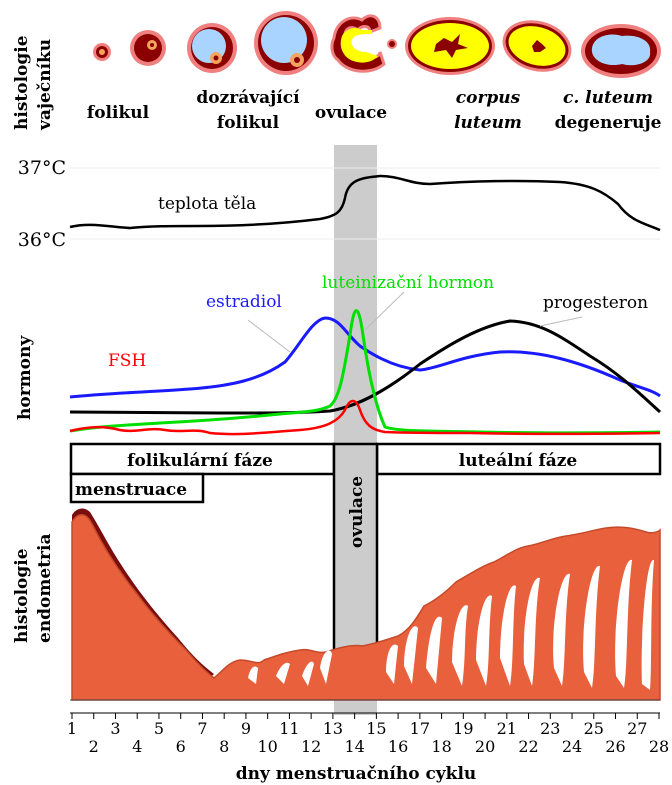 The height and width of the screenshot is (785, 672). I want to click on x-tick-label: 2, so click(94, 746).